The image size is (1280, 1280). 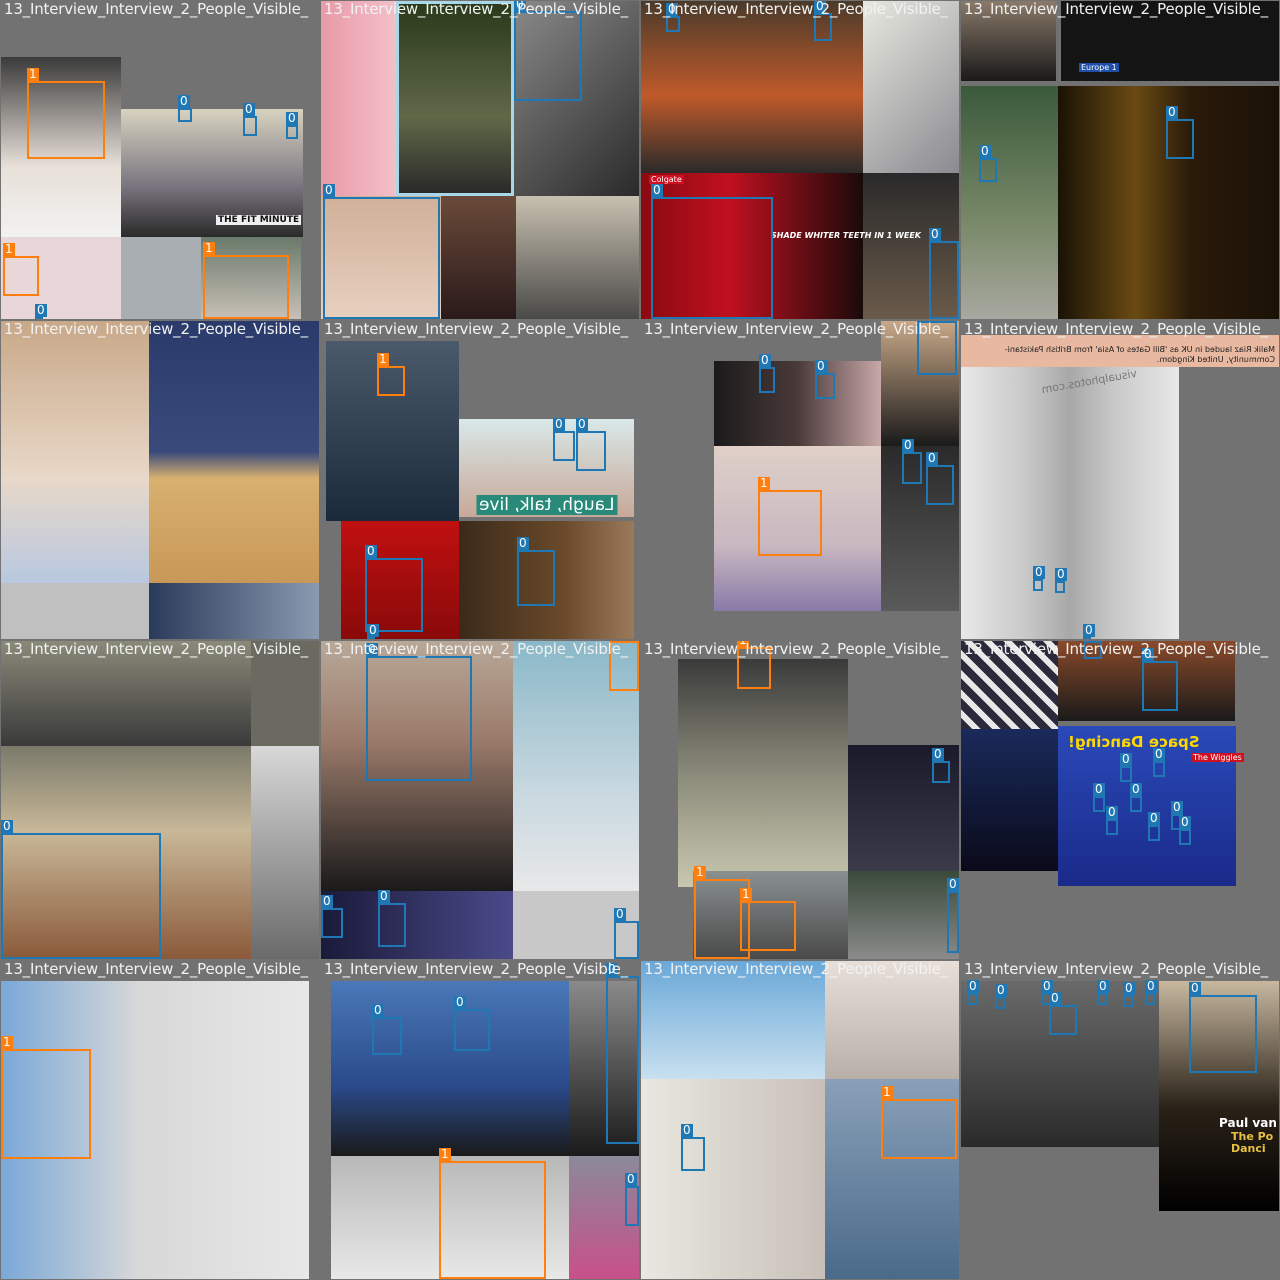 I want to click on photo-blue-blur, so click(x=234, y=611).